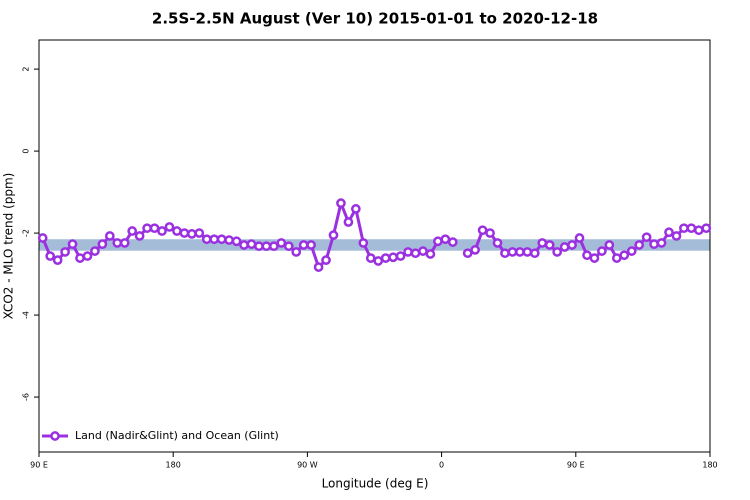 The height and width of the screenshot is (500, 750). What do you see at coordinates (307, 465) in the screenshot?
I see `x-tick-label: 90 W` at bounding box center [307, 465].